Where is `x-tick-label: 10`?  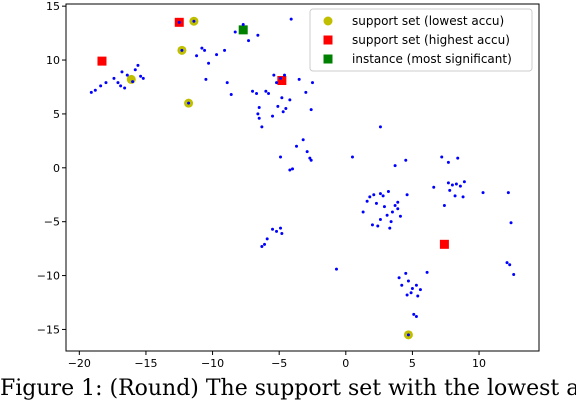
x-tick-label: 10 is located at coordinates (479, 363).